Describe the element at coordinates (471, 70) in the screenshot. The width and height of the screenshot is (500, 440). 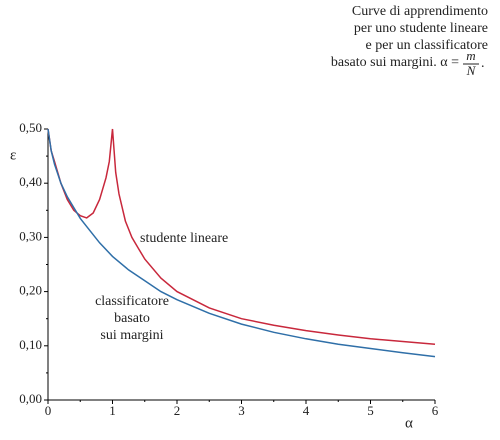
I see `formula-denominator: N` at that location.